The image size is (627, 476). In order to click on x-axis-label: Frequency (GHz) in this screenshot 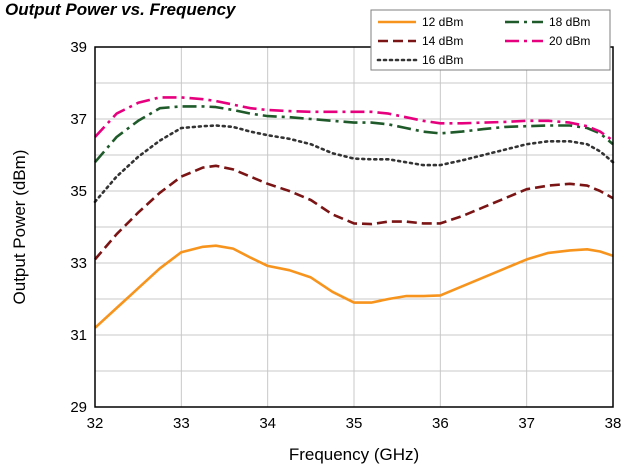, I will do `click(354, 454)`.